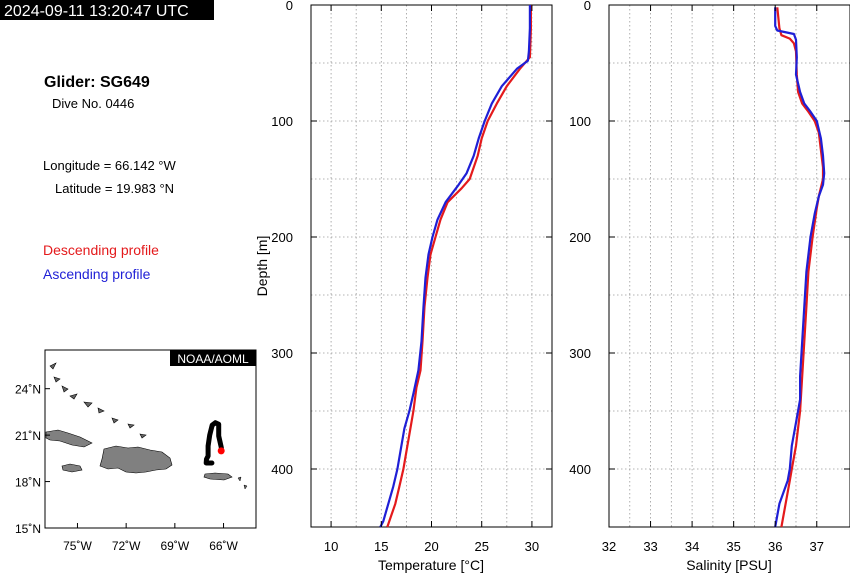 This screenshot has height=574, width=850. I want to click on salinity-series, so click(800, 267).